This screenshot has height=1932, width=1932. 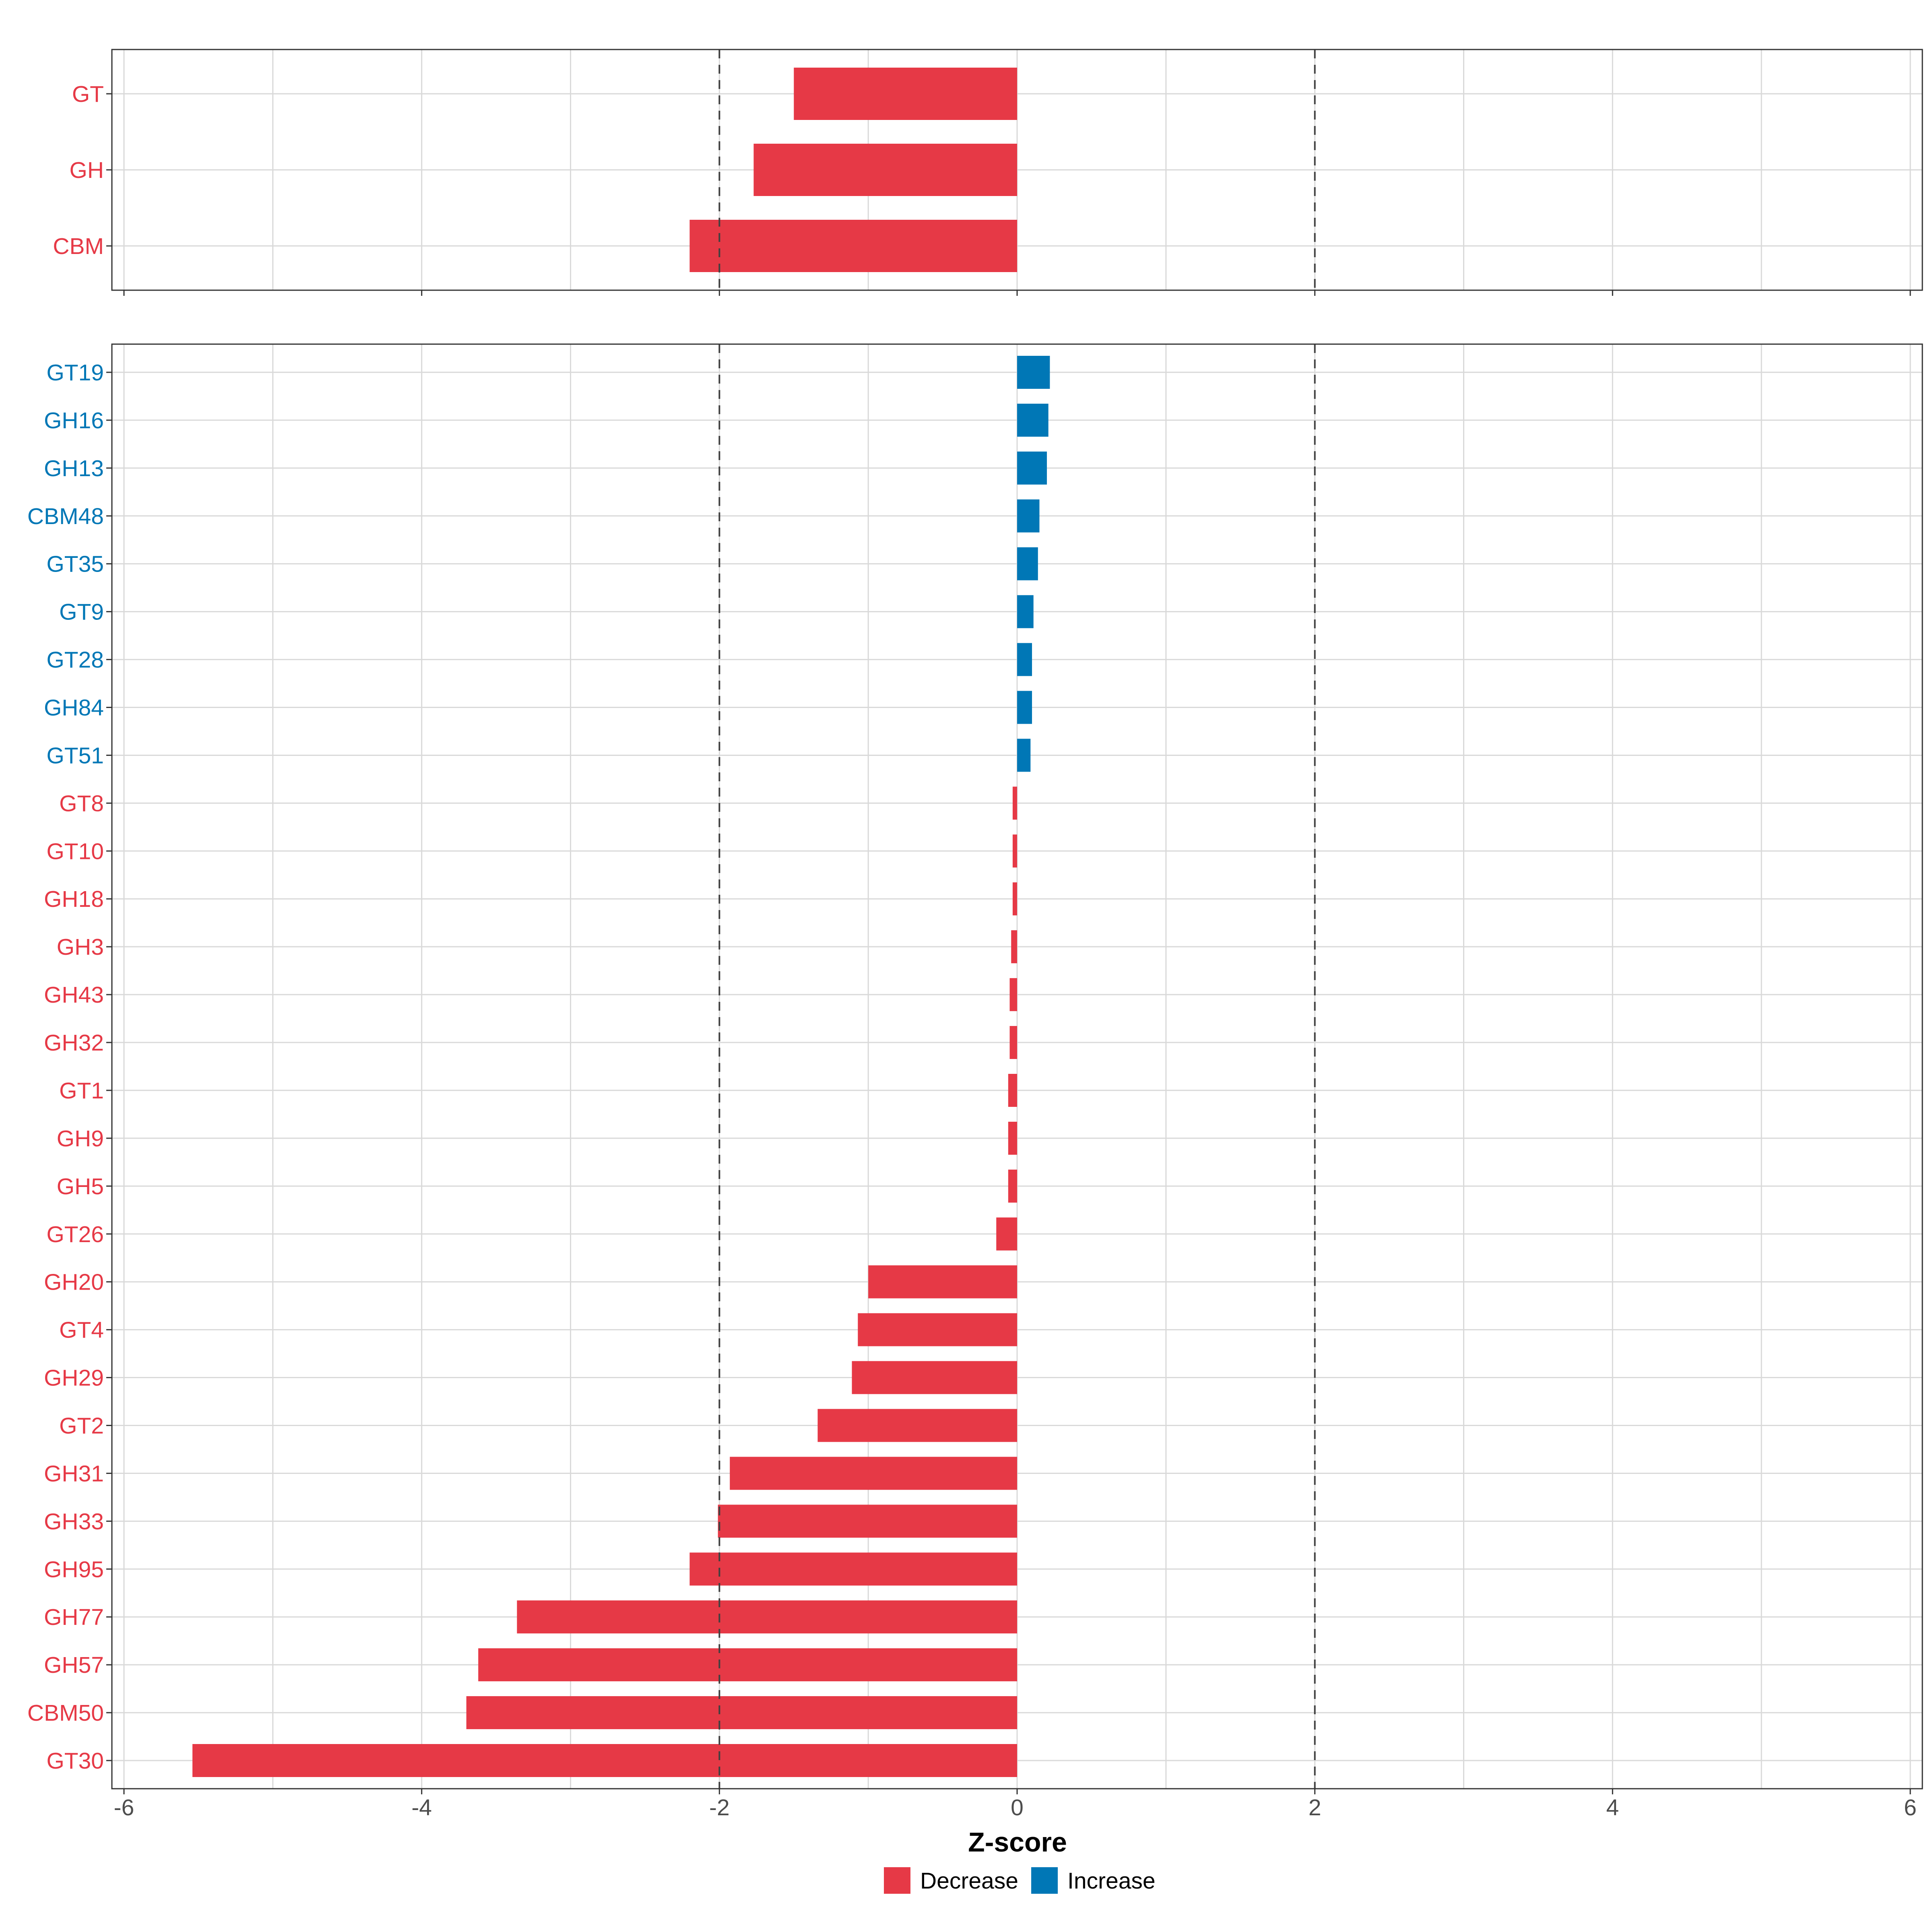 What do you see at coordinates (969, 1881) in the screenshot?
I see `legend-label-decrease: Decrease` at bounding box center [969, 1881].